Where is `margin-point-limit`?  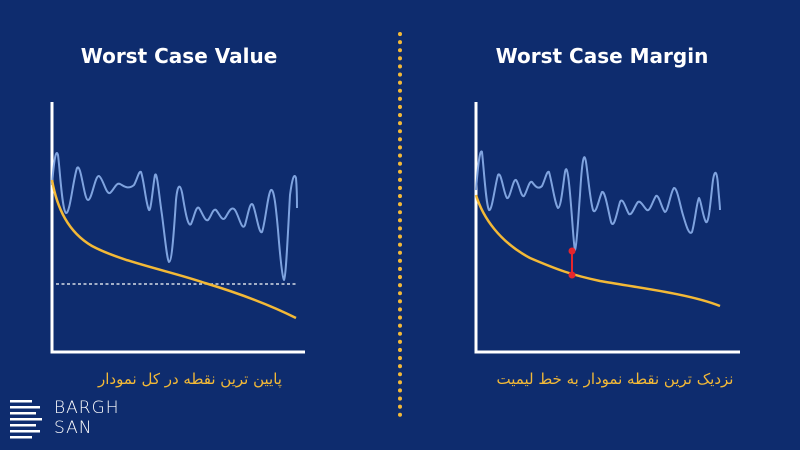
margin-point-limit is located at coordinates (572, 275).